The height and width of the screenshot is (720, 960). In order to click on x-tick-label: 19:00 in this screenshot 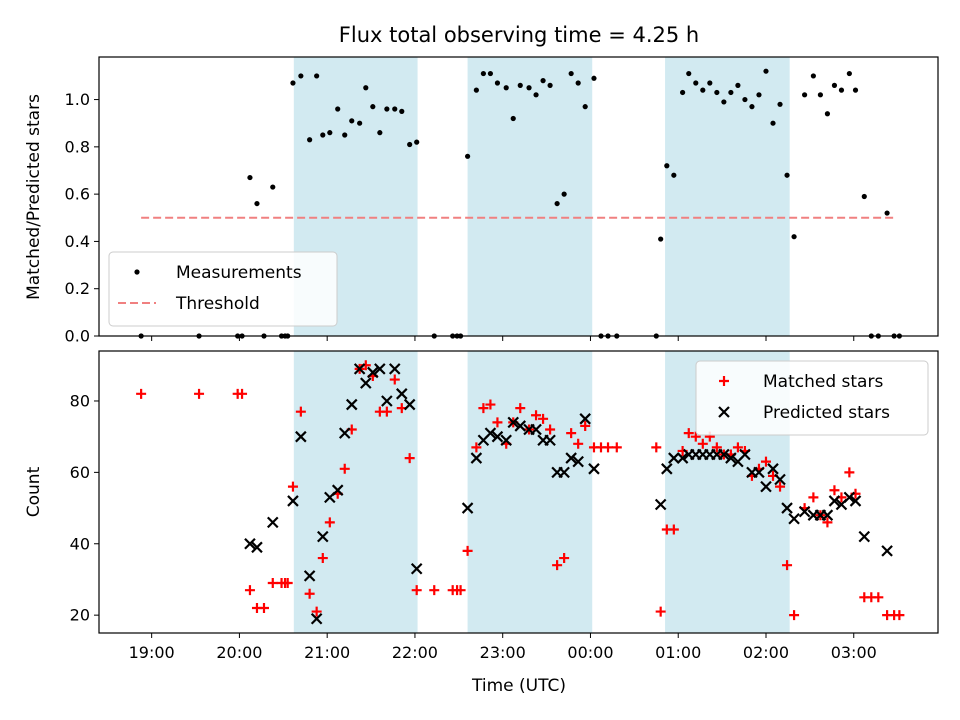, I will do `click(152, 652)`.